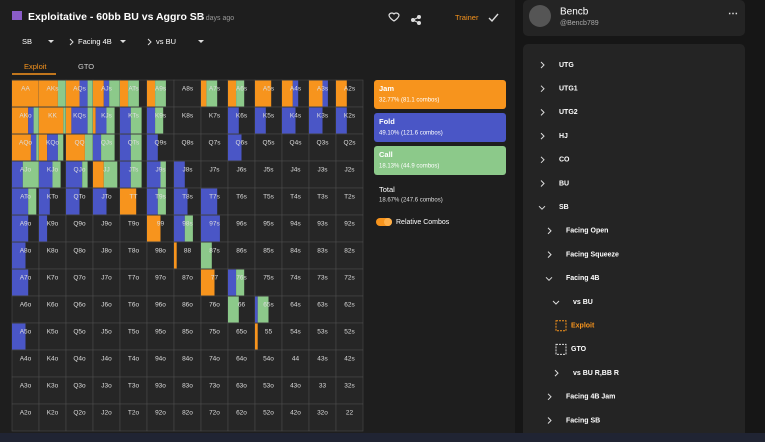 The height and width of the screenshot is (442, 765). I want to click on tree-item: vs BU, so click(583, 302).